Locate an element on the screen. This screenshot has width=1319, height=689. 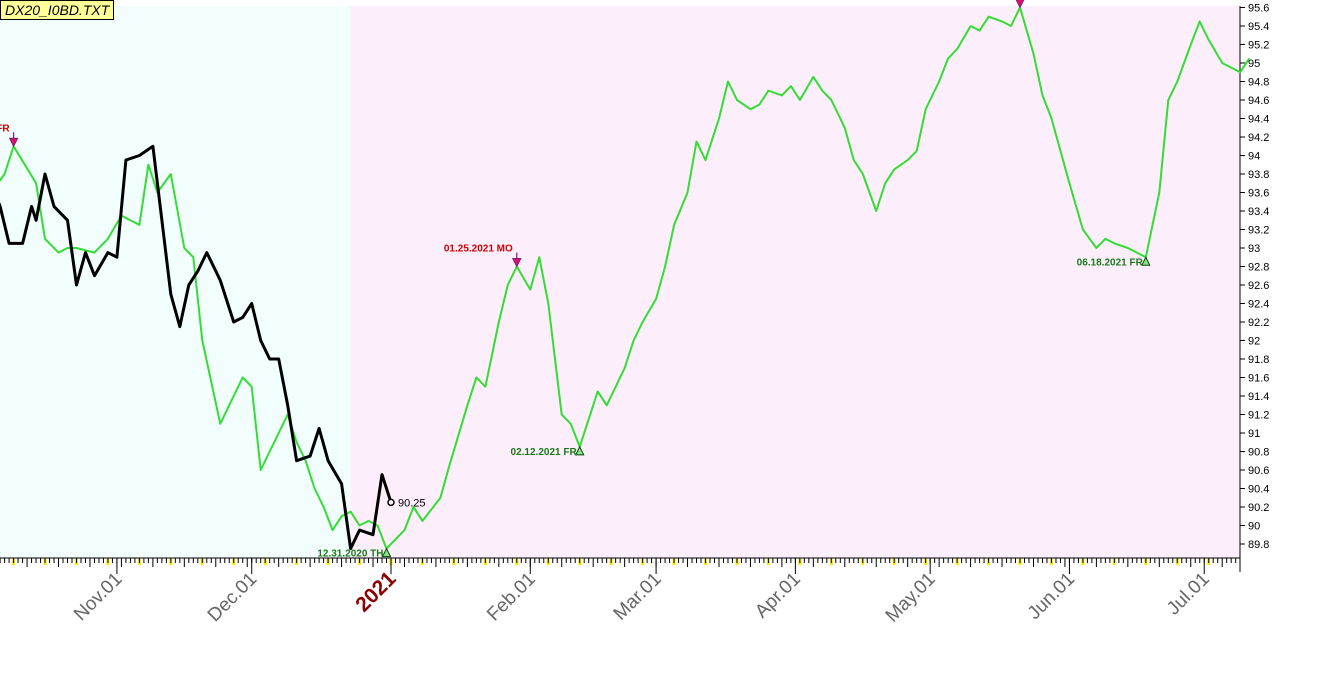
y-tick-label: 94.4 is located at coordinates (1258, 120).